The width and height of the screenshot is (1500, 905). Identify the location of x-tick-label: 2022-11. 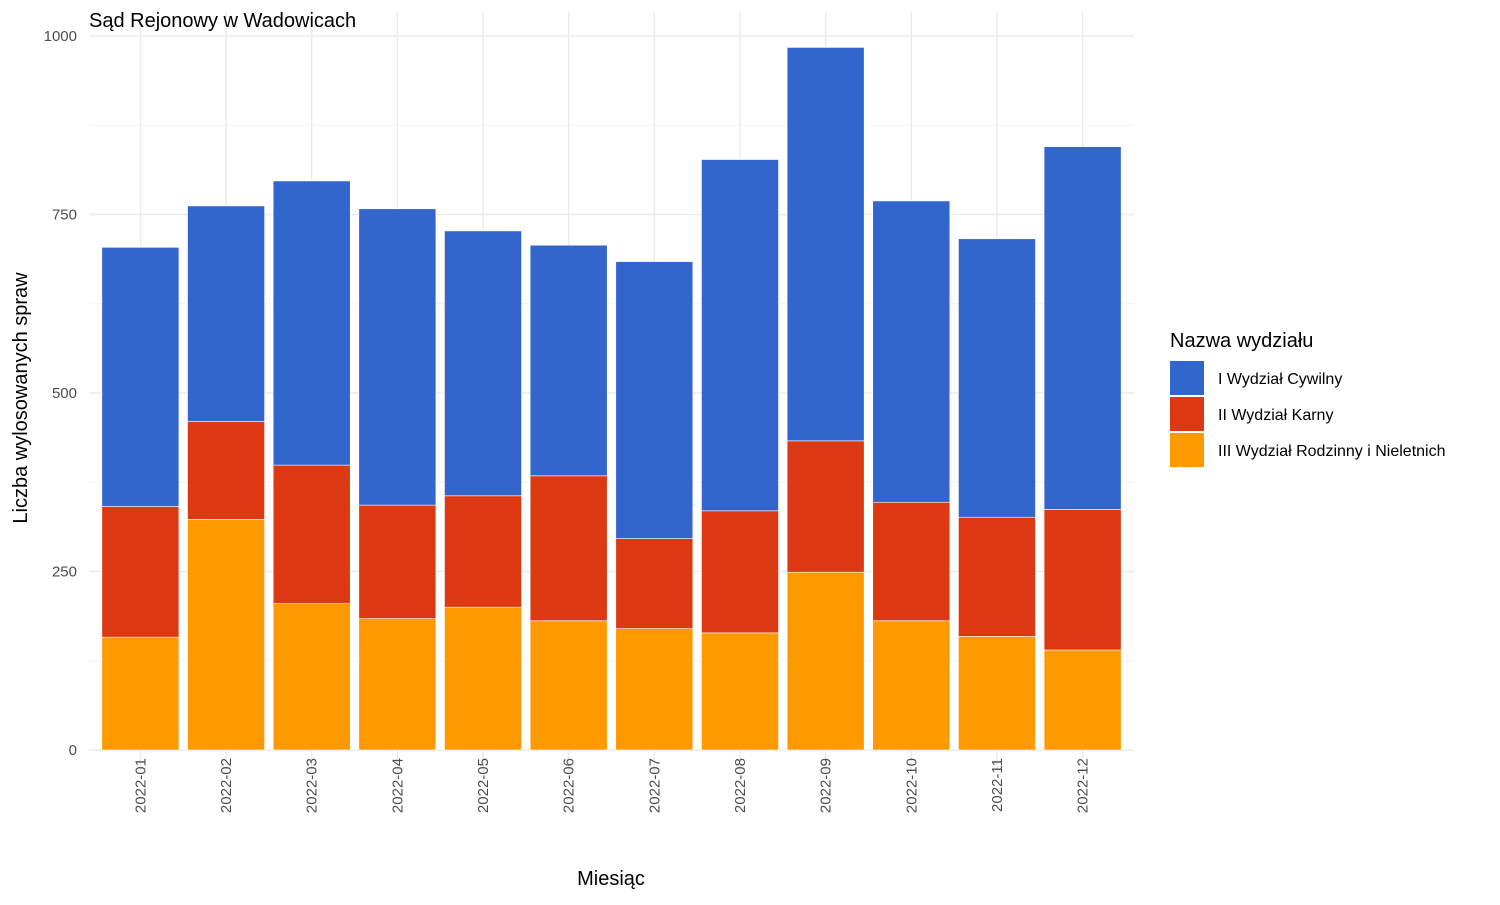
(997, 785).